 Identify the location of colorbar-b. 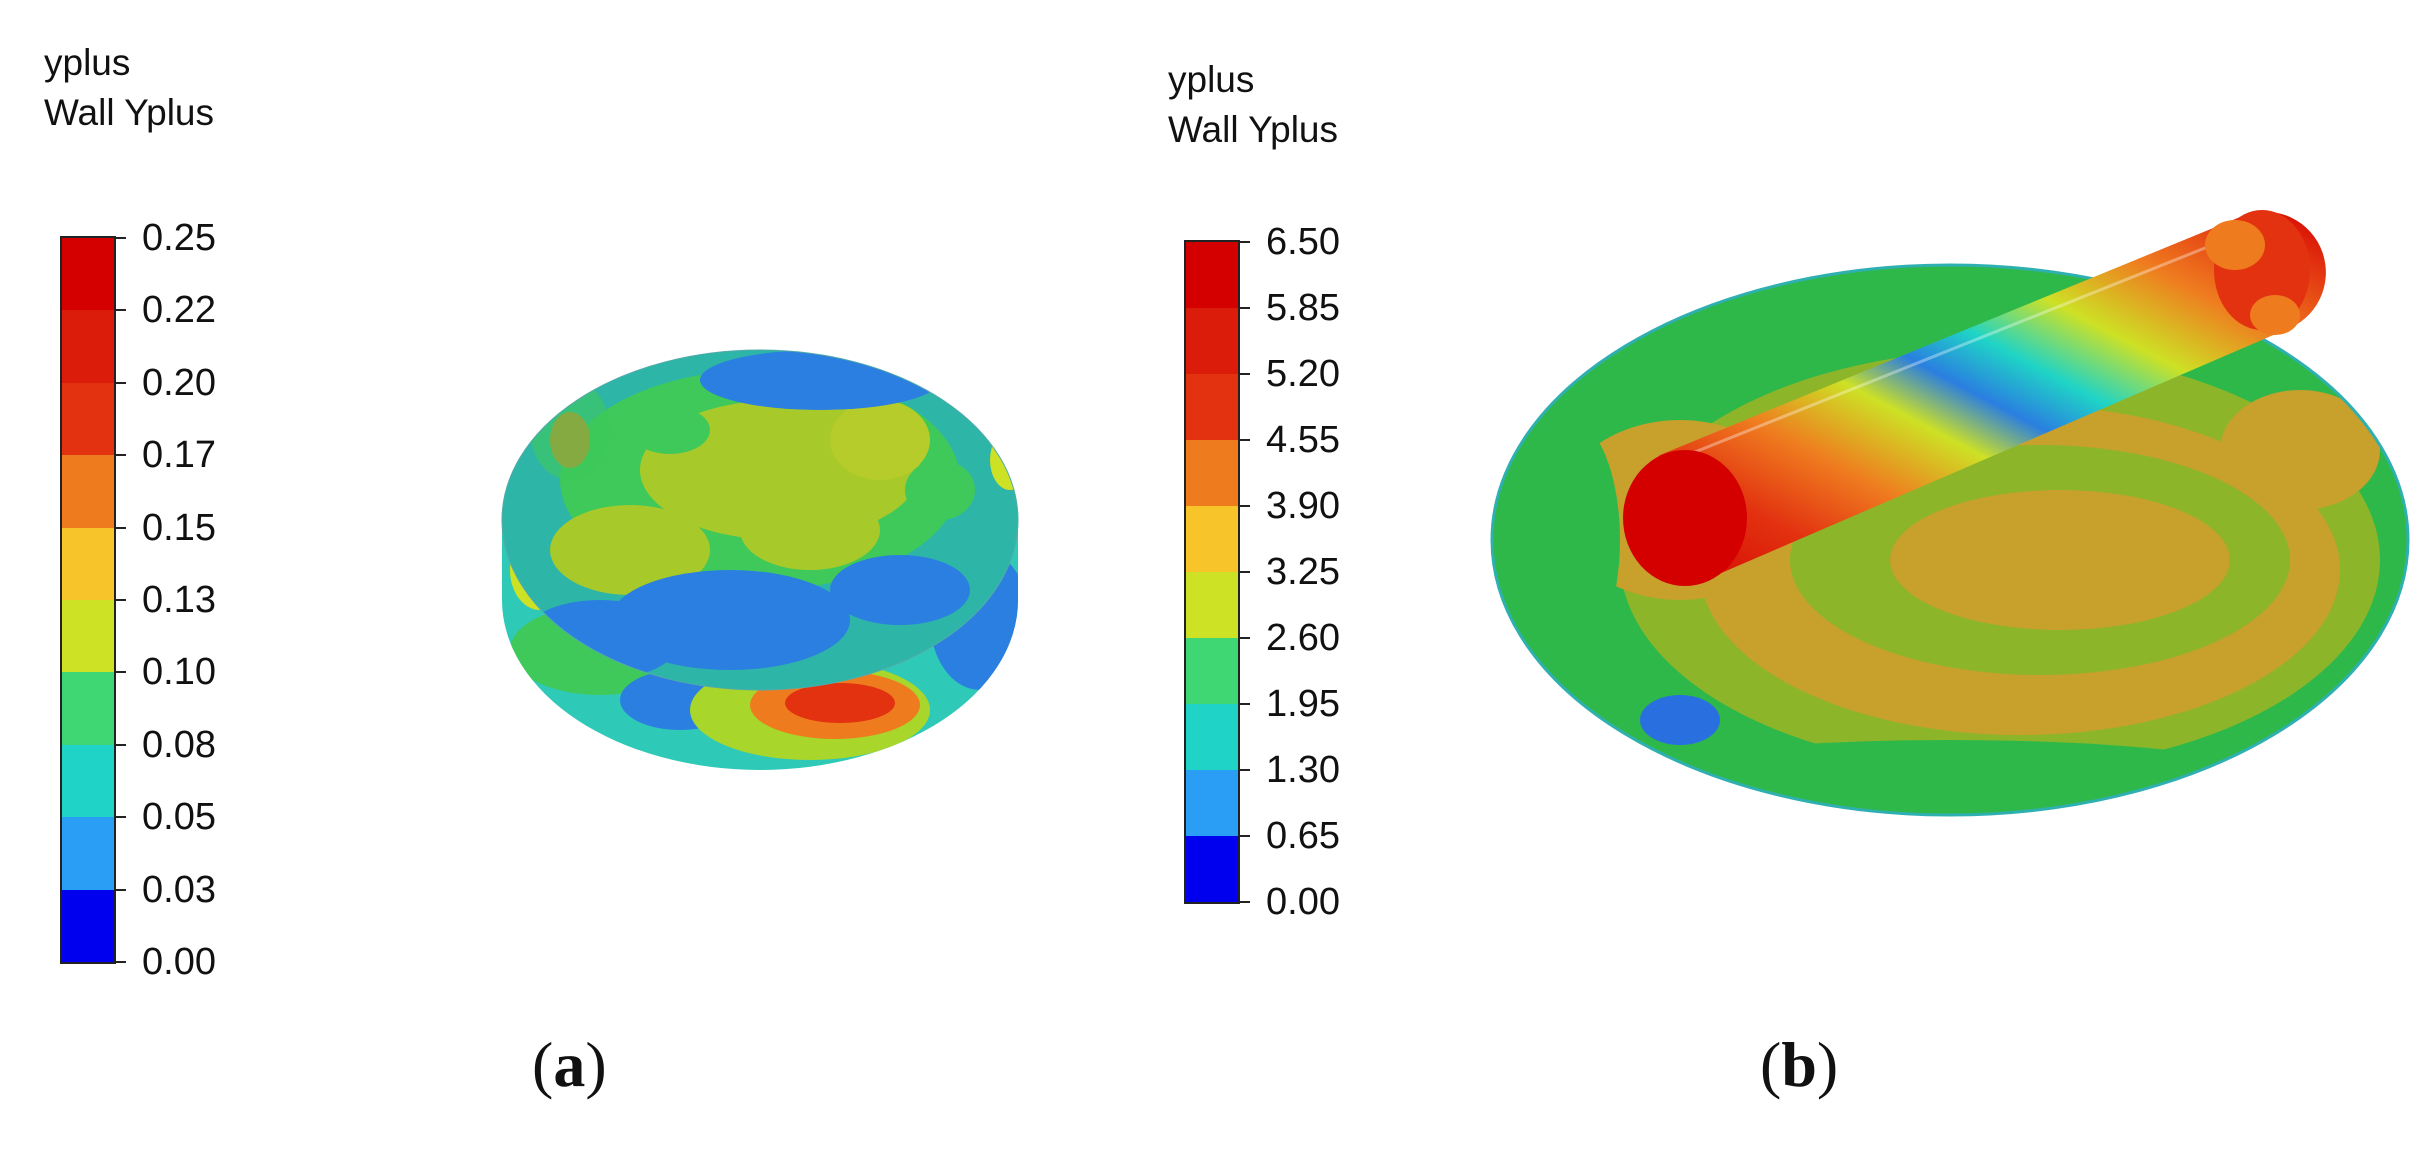
(1212, 572).